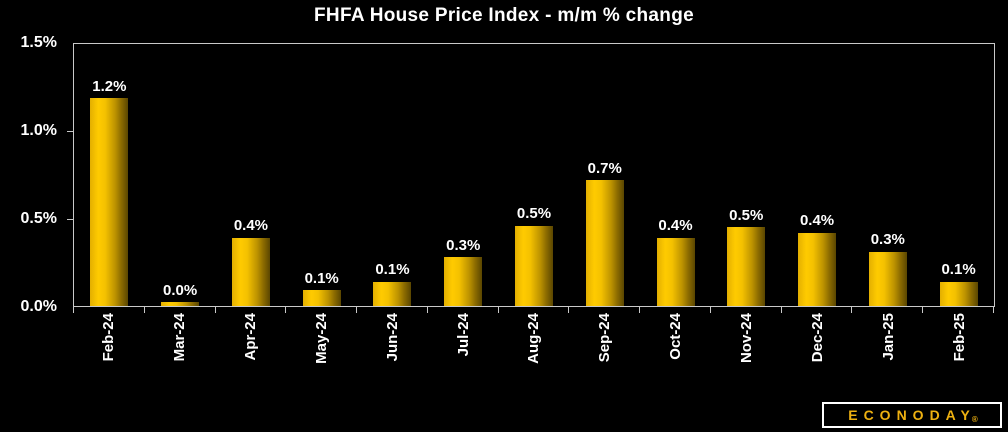  Describe the element at coordinates (605, 338) in the screenshot. I see `x-axis-label: Sep-24` at that location.